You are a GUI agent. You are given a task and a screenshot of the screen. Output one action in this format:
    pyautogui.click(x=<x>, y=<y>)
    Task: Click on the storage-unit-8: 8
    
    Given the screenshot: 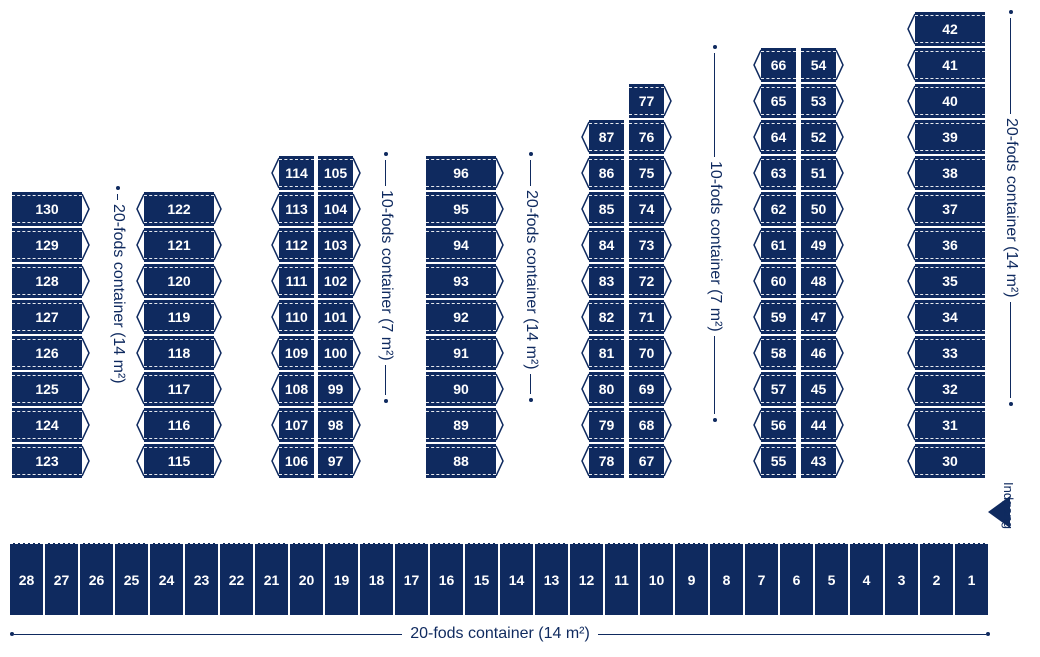 What is the action you would take?
    pyautogui.click(x=726, y=579)
    